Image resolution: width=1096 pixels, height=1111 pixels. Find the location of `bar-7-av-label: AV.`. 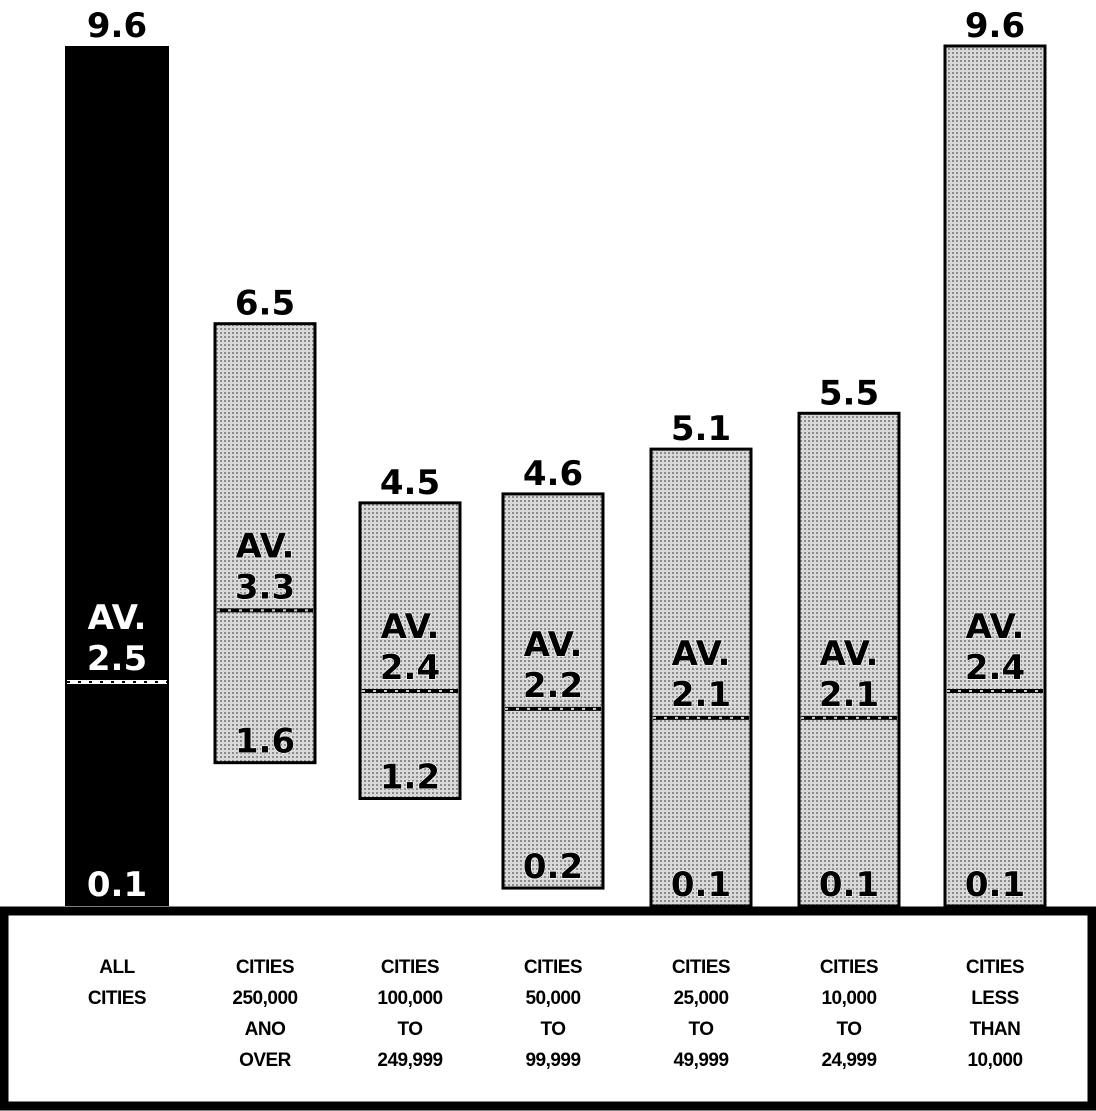

bar-7-av-label: AV. is located at coordinates (995, 627).